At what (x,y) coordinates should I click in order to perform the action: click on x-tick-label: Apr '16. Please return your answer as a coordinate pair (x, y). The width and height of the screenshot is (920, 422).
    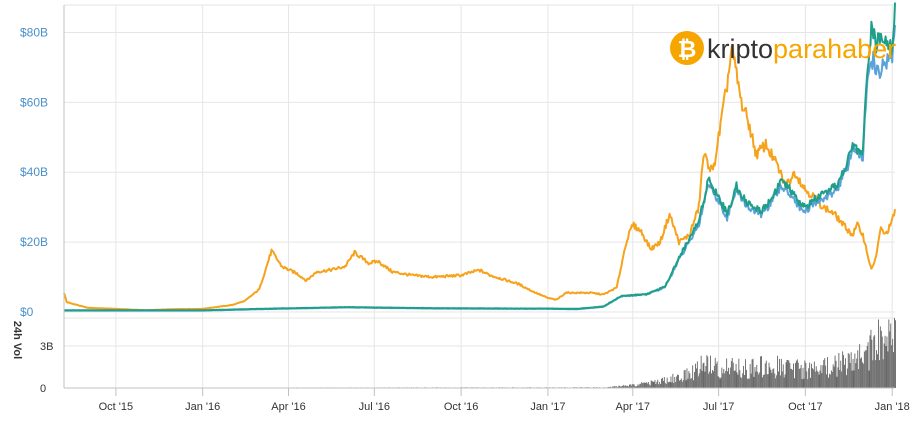
    Looking at the image, I should click on (288, 407).